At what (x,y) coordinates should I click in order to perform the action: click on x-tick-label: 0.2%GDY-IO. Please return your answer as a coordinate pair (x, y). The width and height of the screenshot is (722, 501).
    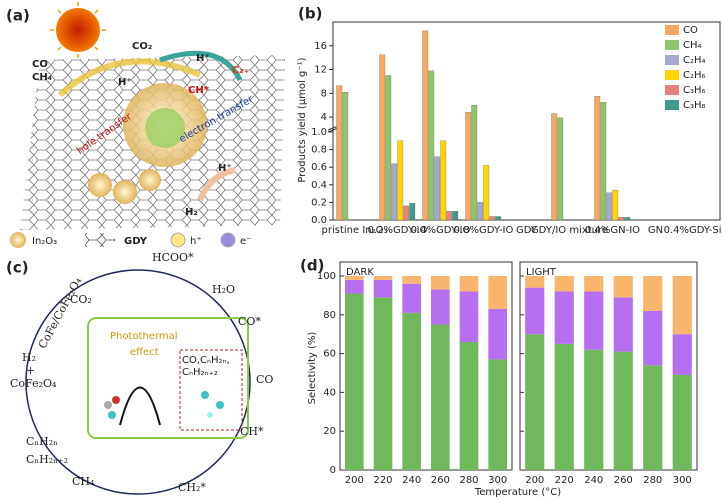
    Looking at the image, I should click on (398, 230).